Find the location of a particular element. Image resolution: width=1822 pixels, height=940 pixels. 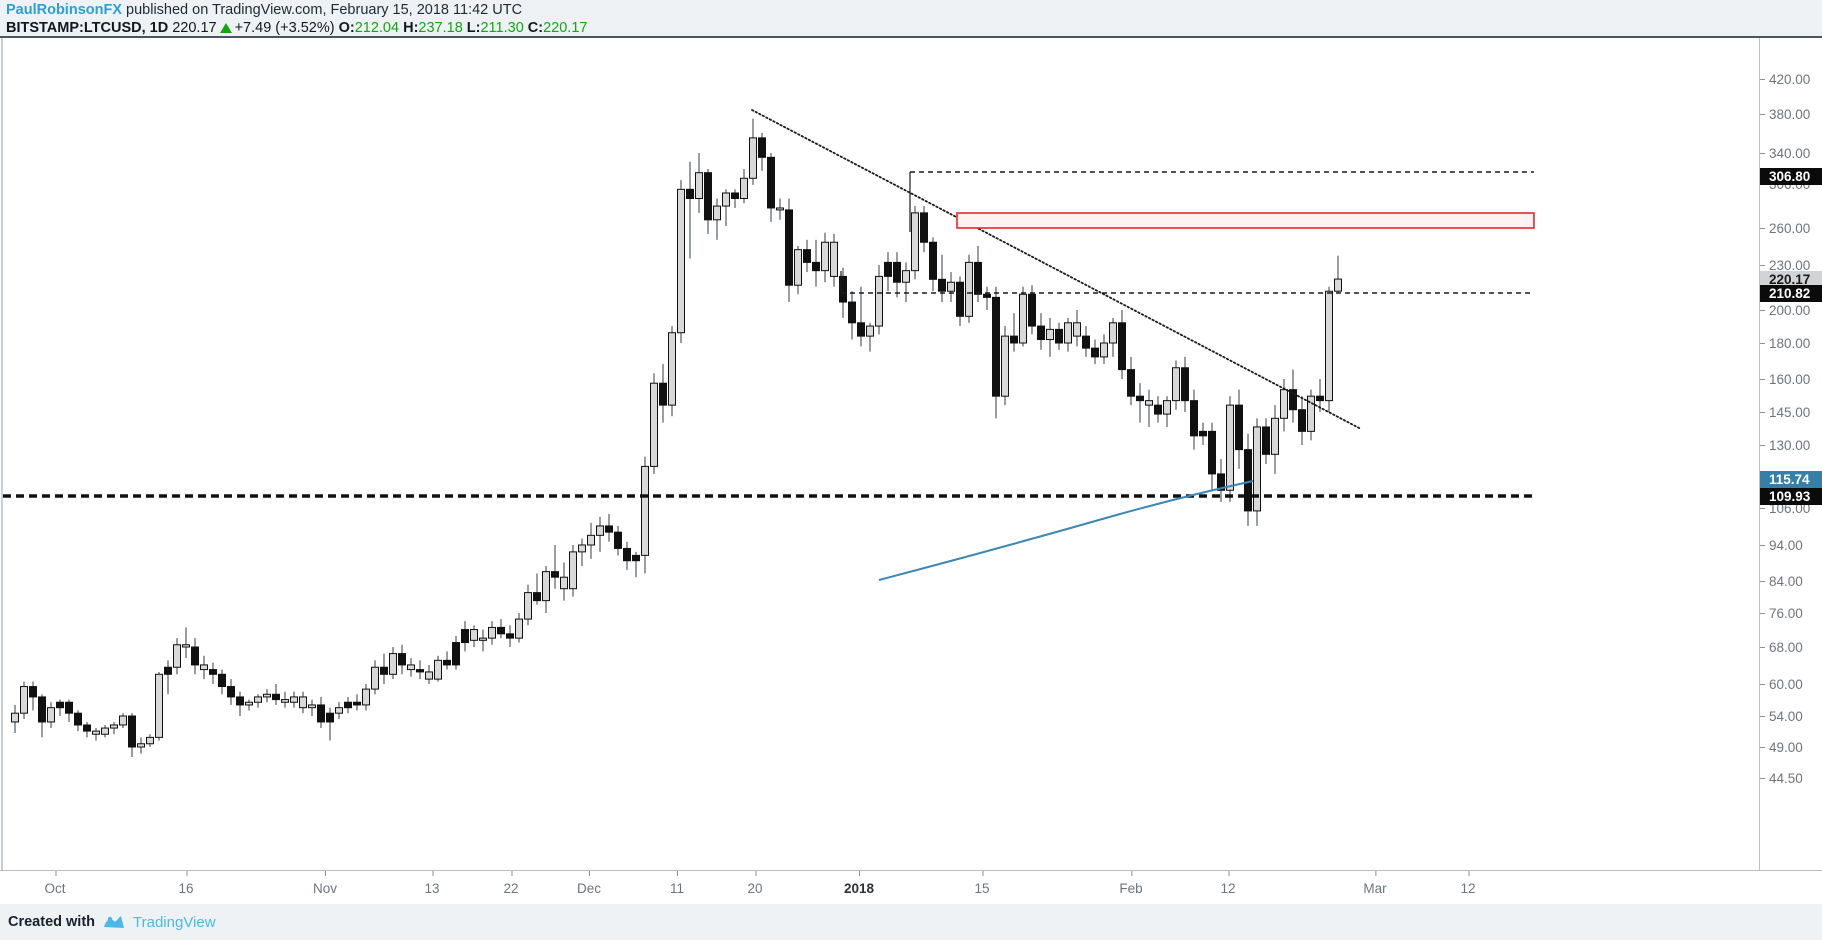

time-tick: Dec is located at coordinates (589, 883).